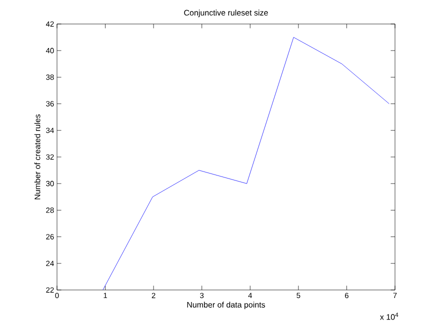  What do you see at coordinates (226, 306) in the screenshot?
I see `x-axis-title: Number of data points` at bounding box center [226, 306].